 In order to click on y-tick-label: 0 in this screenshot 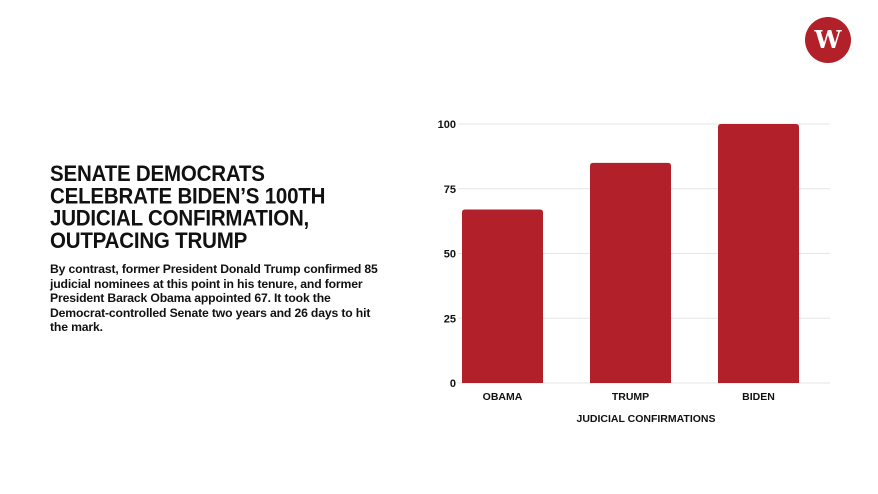, I will do `click(453, 384)`.